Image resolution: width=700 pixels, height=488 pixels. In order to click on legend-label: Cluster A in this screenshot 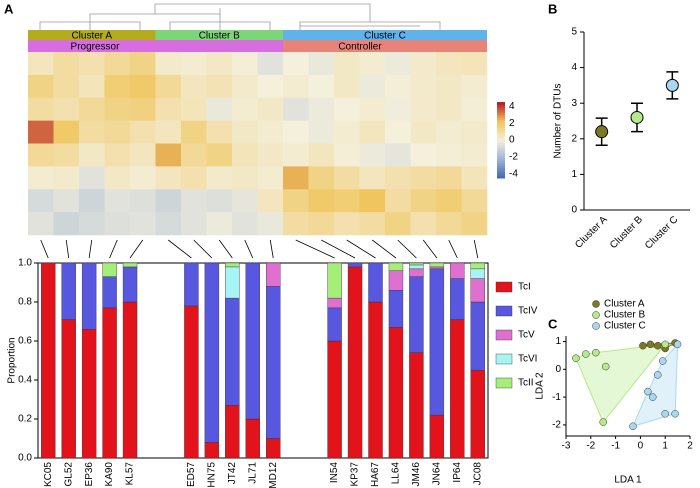, I will do `click(624, 304)`.